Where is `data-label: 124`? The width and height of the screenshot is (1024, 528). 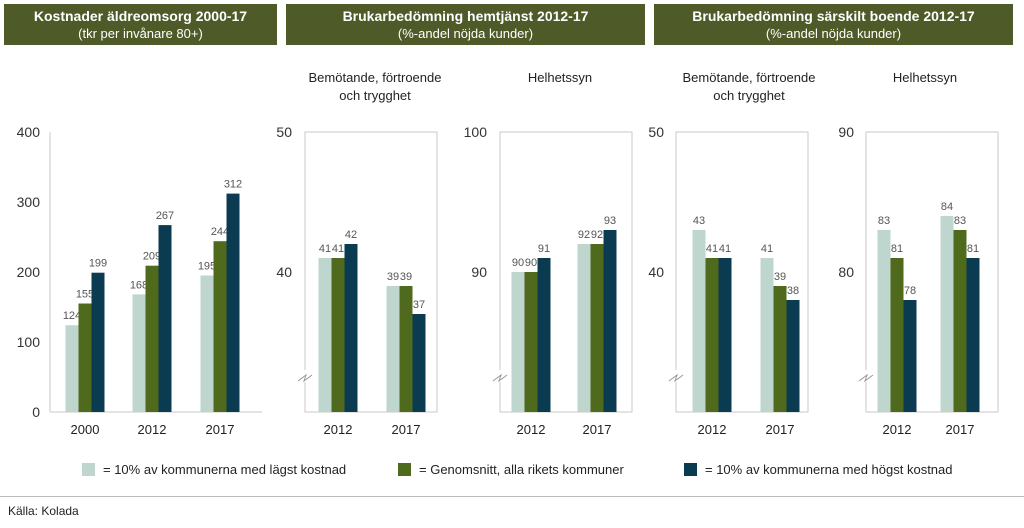
data-label: 124 is located at coordinates (72, 316).